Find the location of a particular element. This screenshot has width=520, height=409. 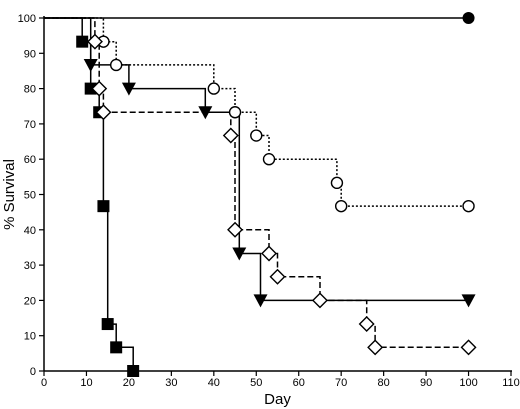

data-point-filled-circle is located at coordinates (468, 18).